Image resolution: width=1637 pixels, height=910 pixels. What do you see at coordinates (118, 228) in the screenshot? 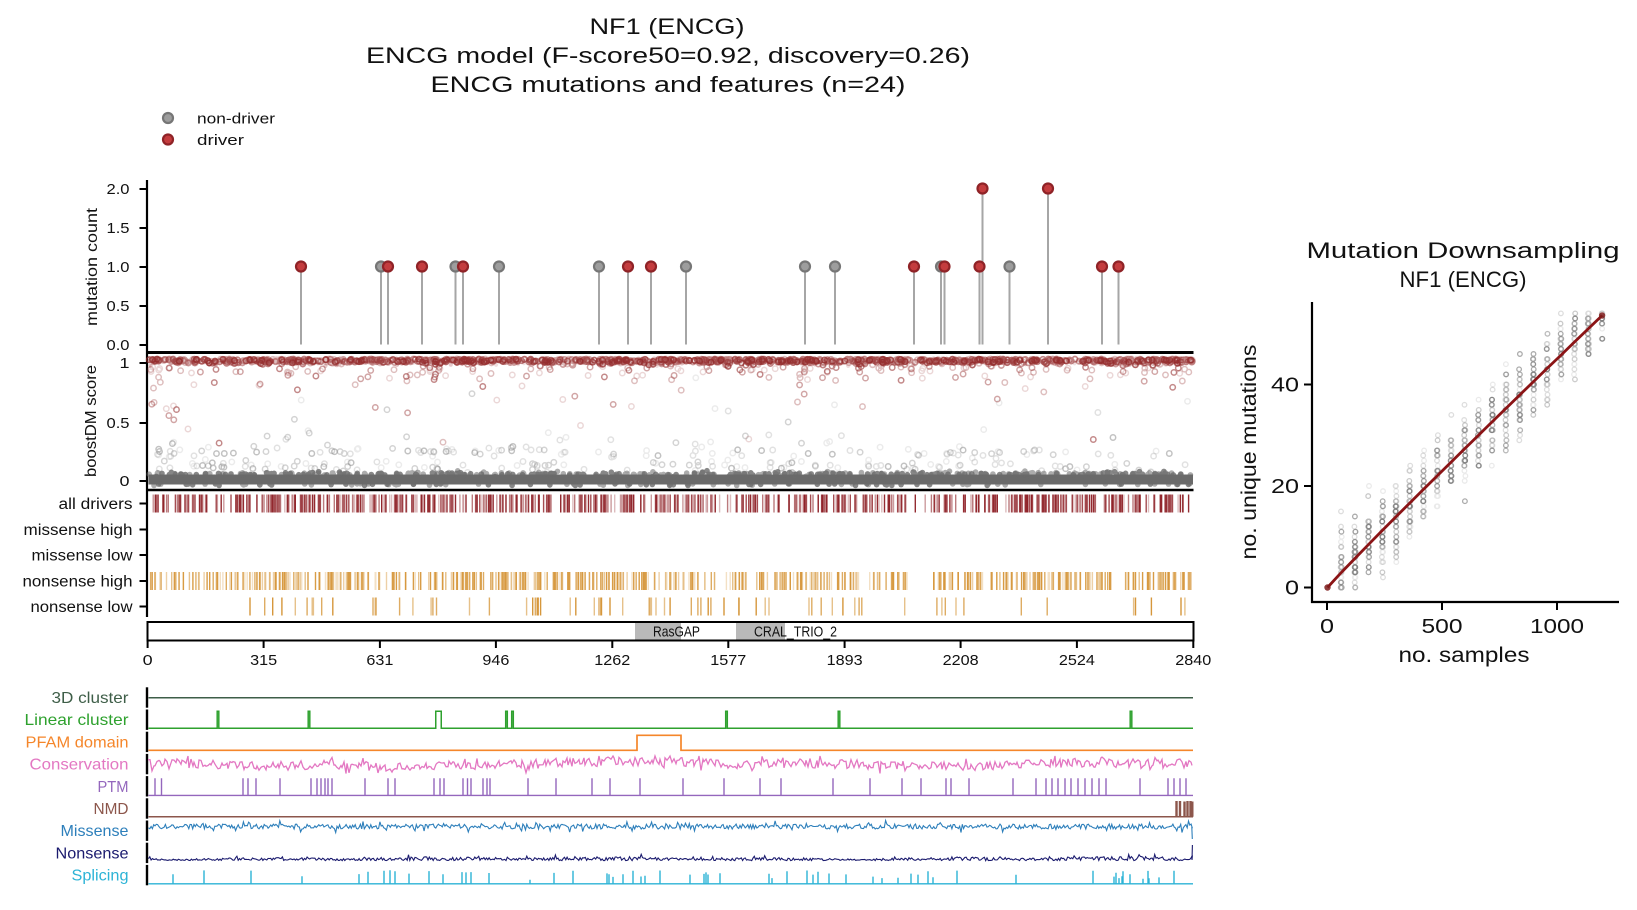
I see `svg-text: 1.5` at bounding box center [118, 228].